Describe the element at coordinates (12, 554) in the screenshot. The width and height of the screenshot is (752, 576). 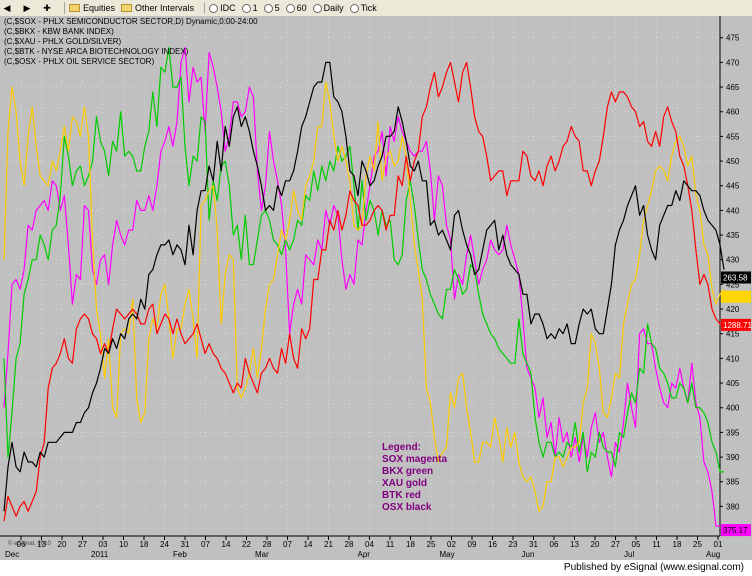
I see `x-month-label: Dec` at that location.